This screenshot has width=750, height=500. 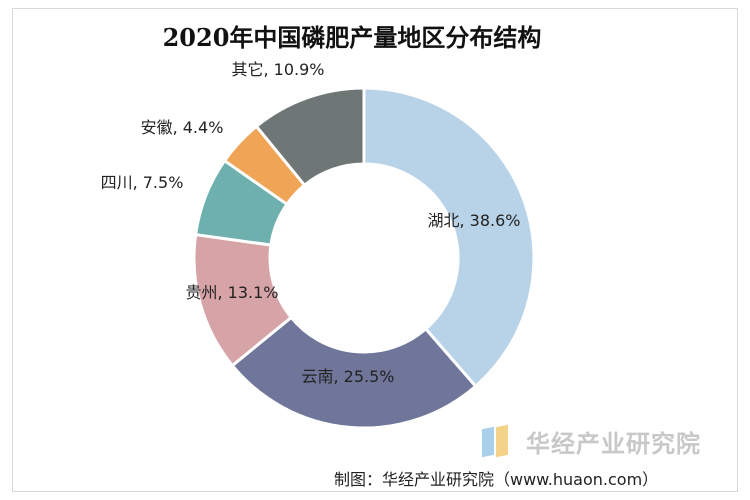 I want to click on slice-label-1: 湖北, 38.6%, so click(x=473, y=220).